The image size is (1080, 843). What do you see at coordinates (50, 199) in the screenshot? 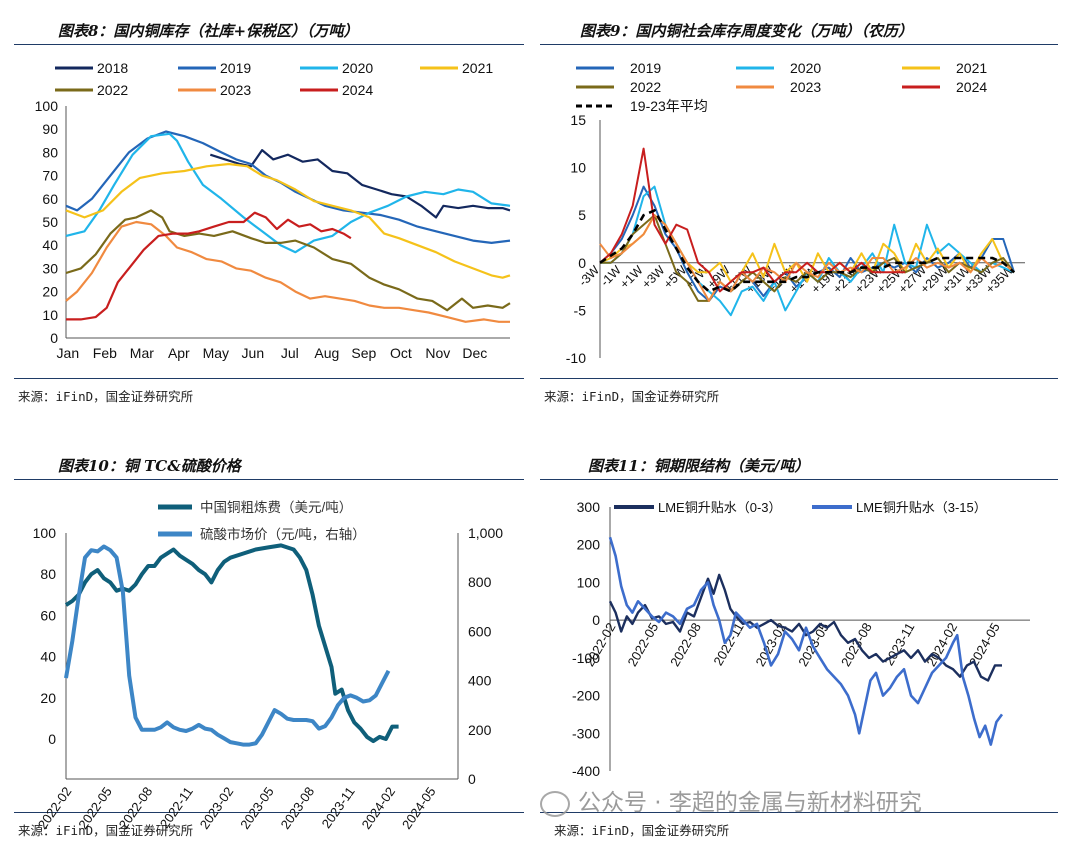
I see `chart8-y-tick: 60` at bounding box center [50, 199].